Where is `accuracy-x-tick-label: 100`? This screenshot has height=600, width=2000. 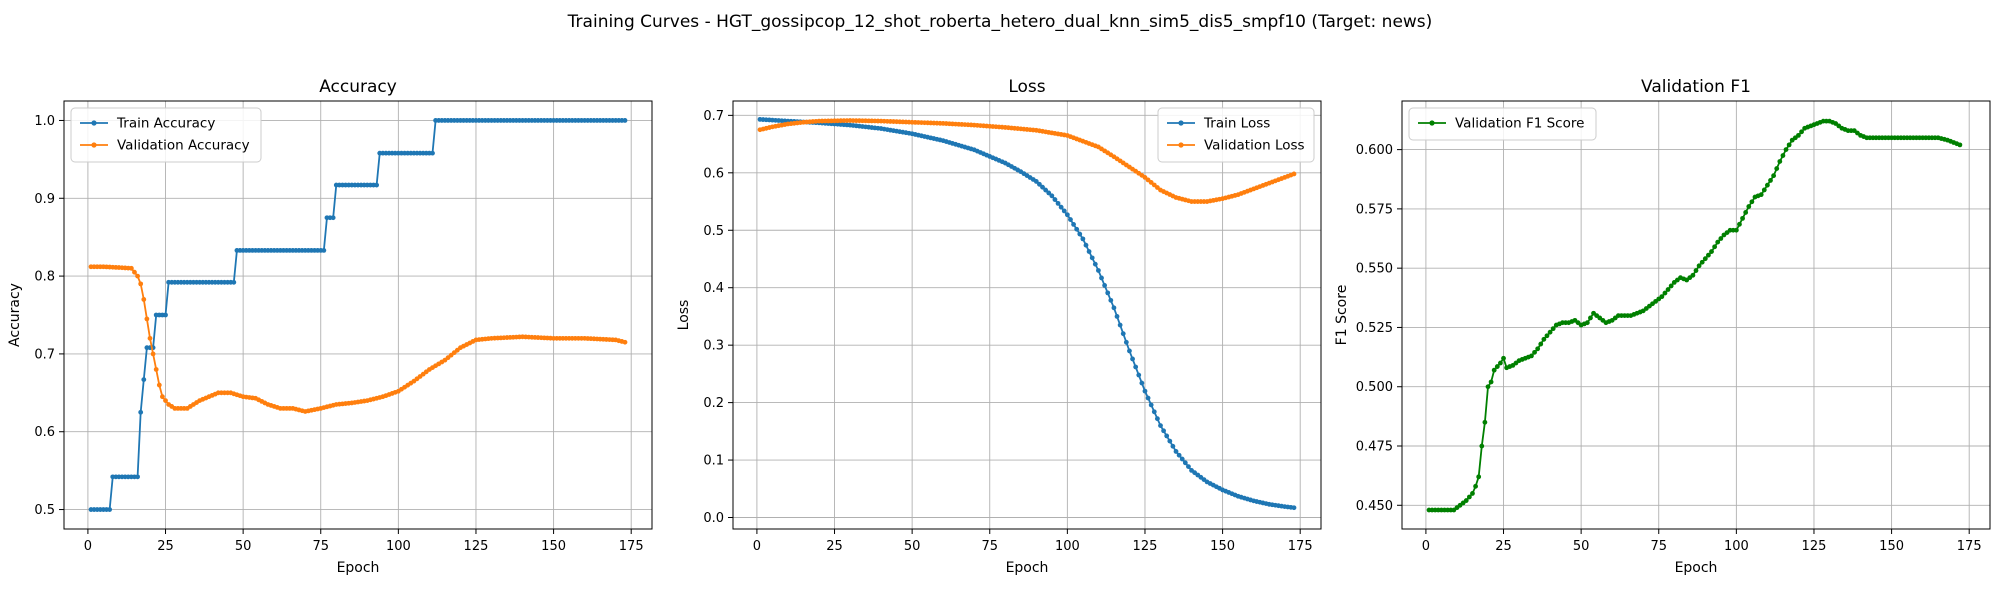
accuracy-x-tick-label: 100 is located at coordinates (398, 546).